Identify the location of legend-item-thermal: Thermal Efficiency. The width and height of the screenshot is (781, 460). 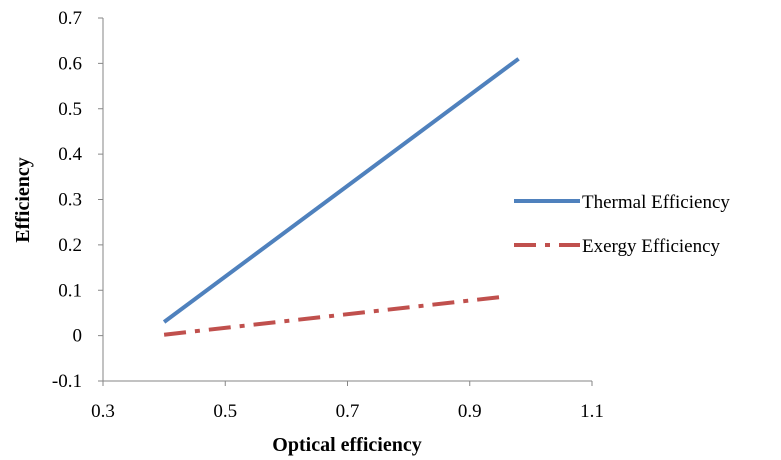
(622, 202).